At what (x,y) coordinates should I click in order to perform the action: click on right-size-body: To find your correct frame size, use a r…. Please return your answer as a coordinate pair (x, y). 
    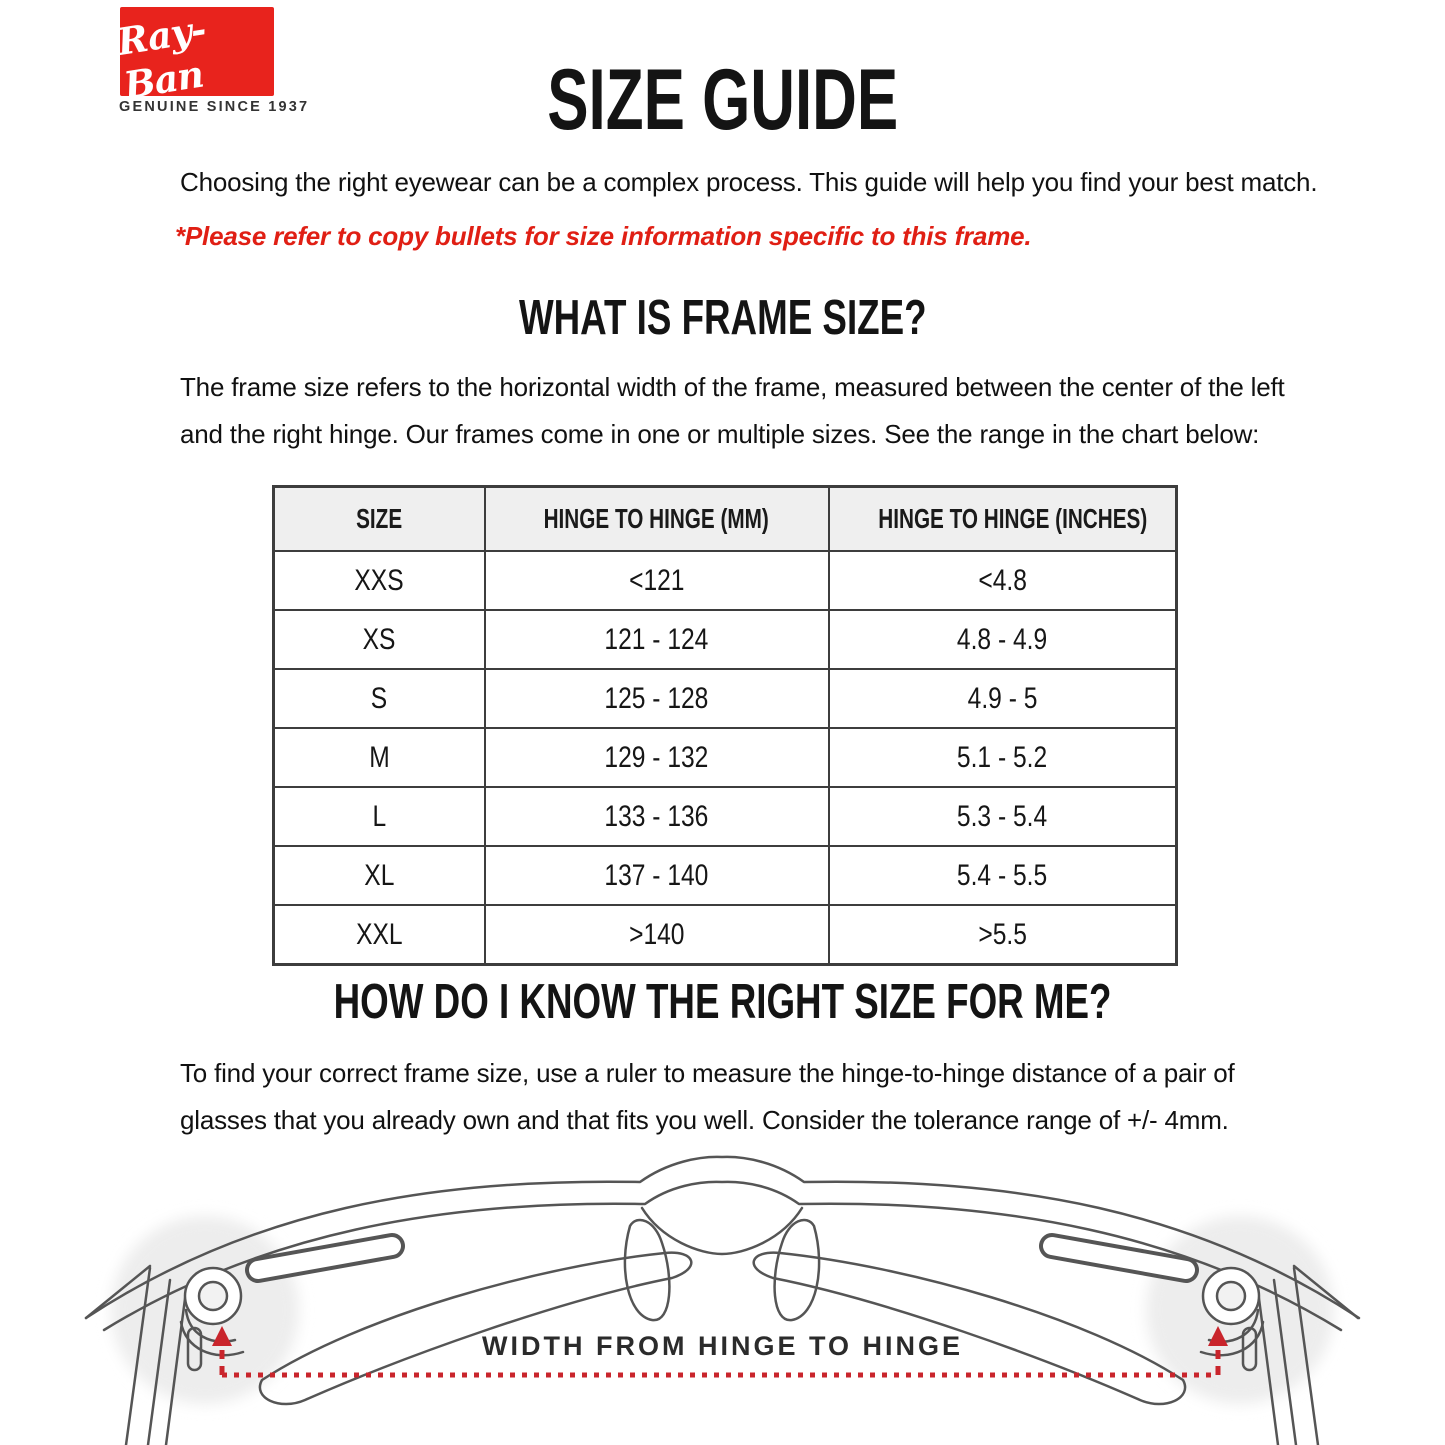
    Looking at the image, I should click on (707, 1096).